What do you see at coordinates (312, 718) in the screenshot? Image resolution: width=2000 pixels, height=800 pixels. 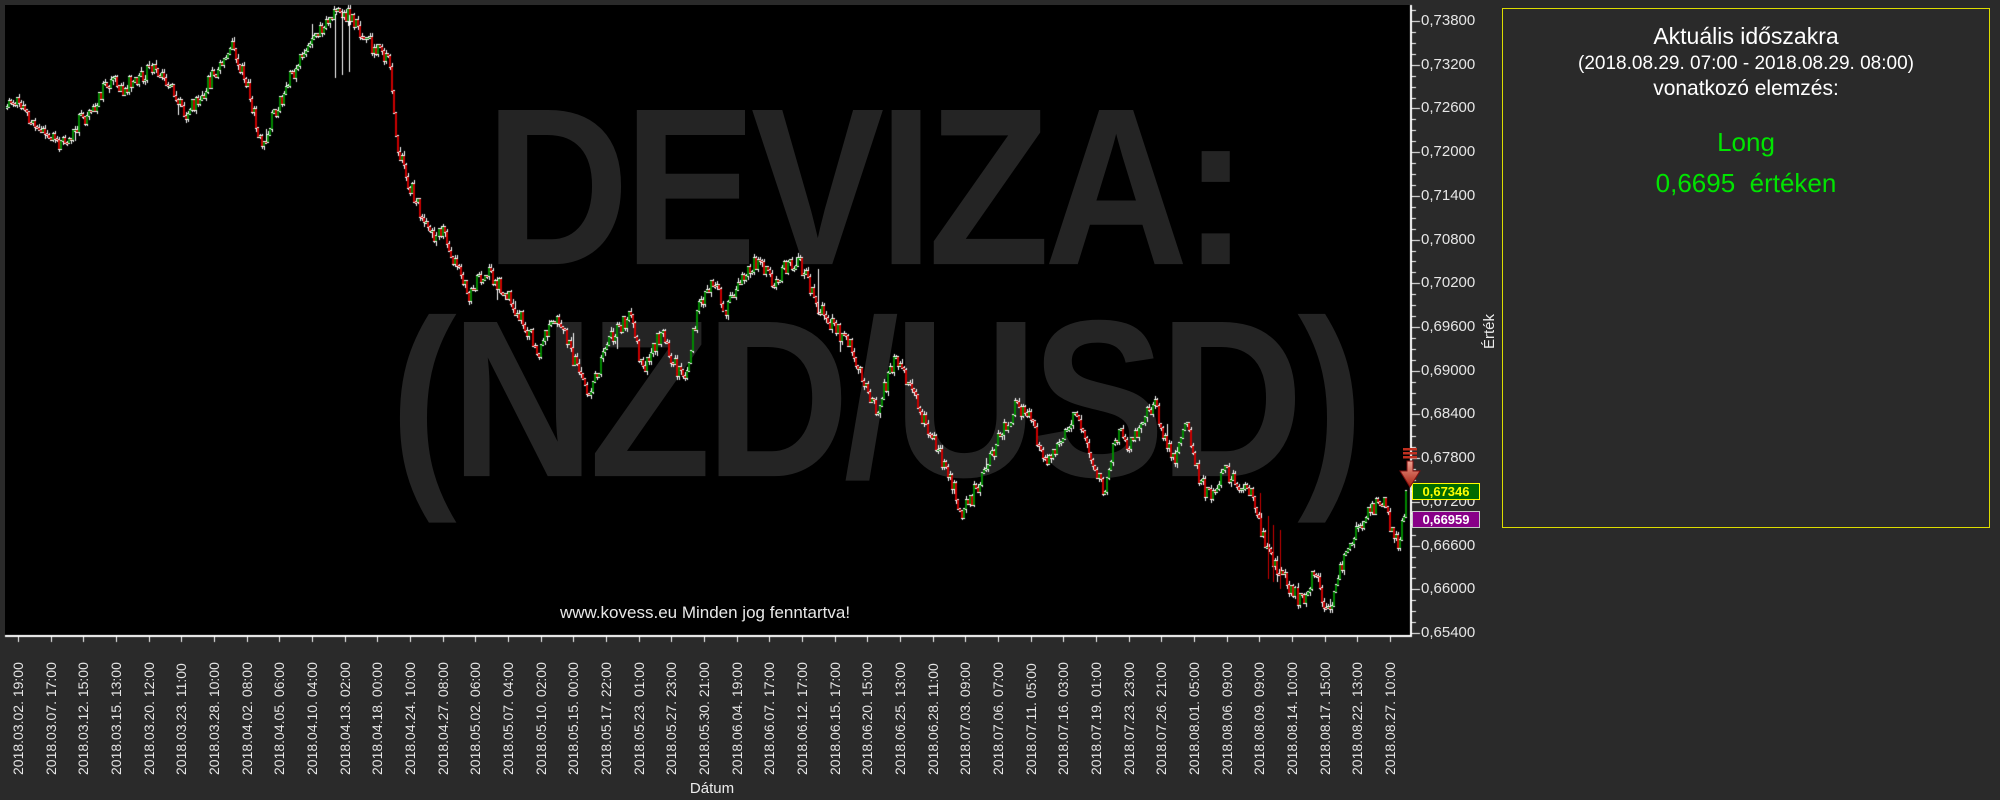 I see `x-tick-label: 2018.04.10. 04:00` at bounding box center [312, 718].